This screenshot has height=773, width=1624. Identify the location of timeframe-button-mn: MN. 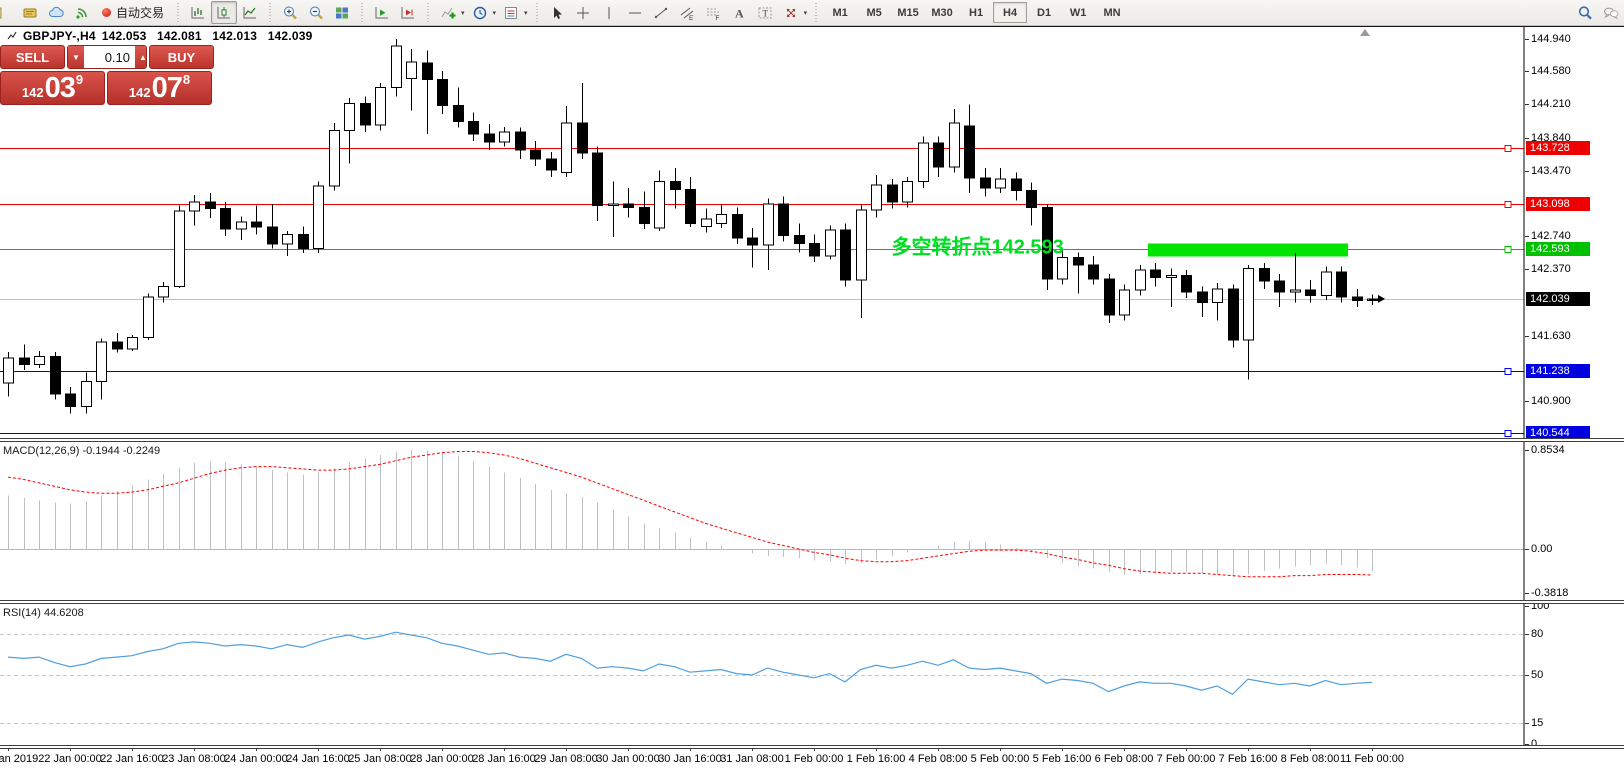
(1112, 12).